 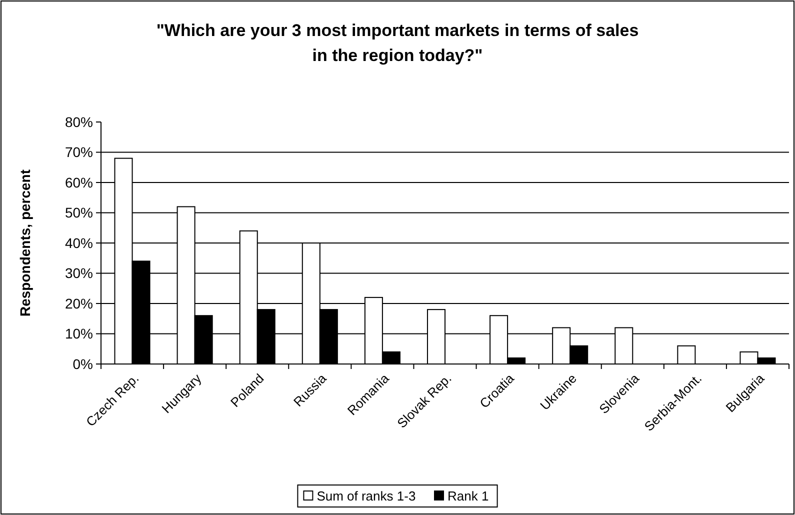 What do you see at coordinates (78, 273) in the screenshot?
I see `y-tick-label: 30%` at bounding box center [78, 273].